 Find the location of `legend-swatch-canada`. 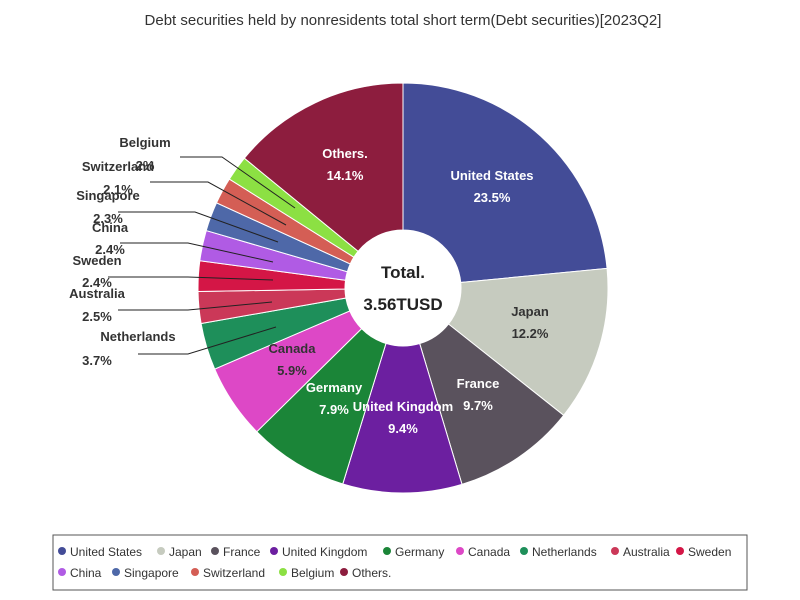

legend-swatch-canada is located at coordinates (460, 551).